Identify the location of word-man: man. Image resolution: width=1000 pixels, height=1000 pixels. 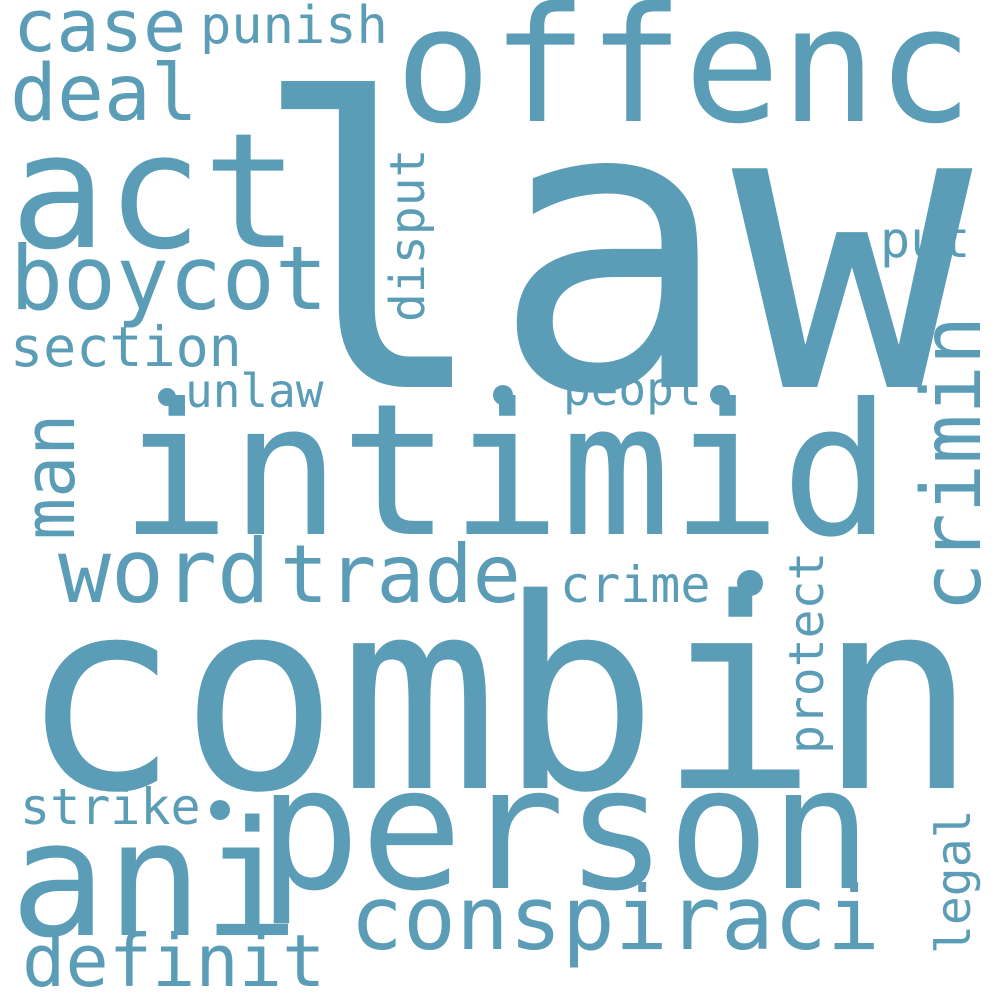
(50, 476).